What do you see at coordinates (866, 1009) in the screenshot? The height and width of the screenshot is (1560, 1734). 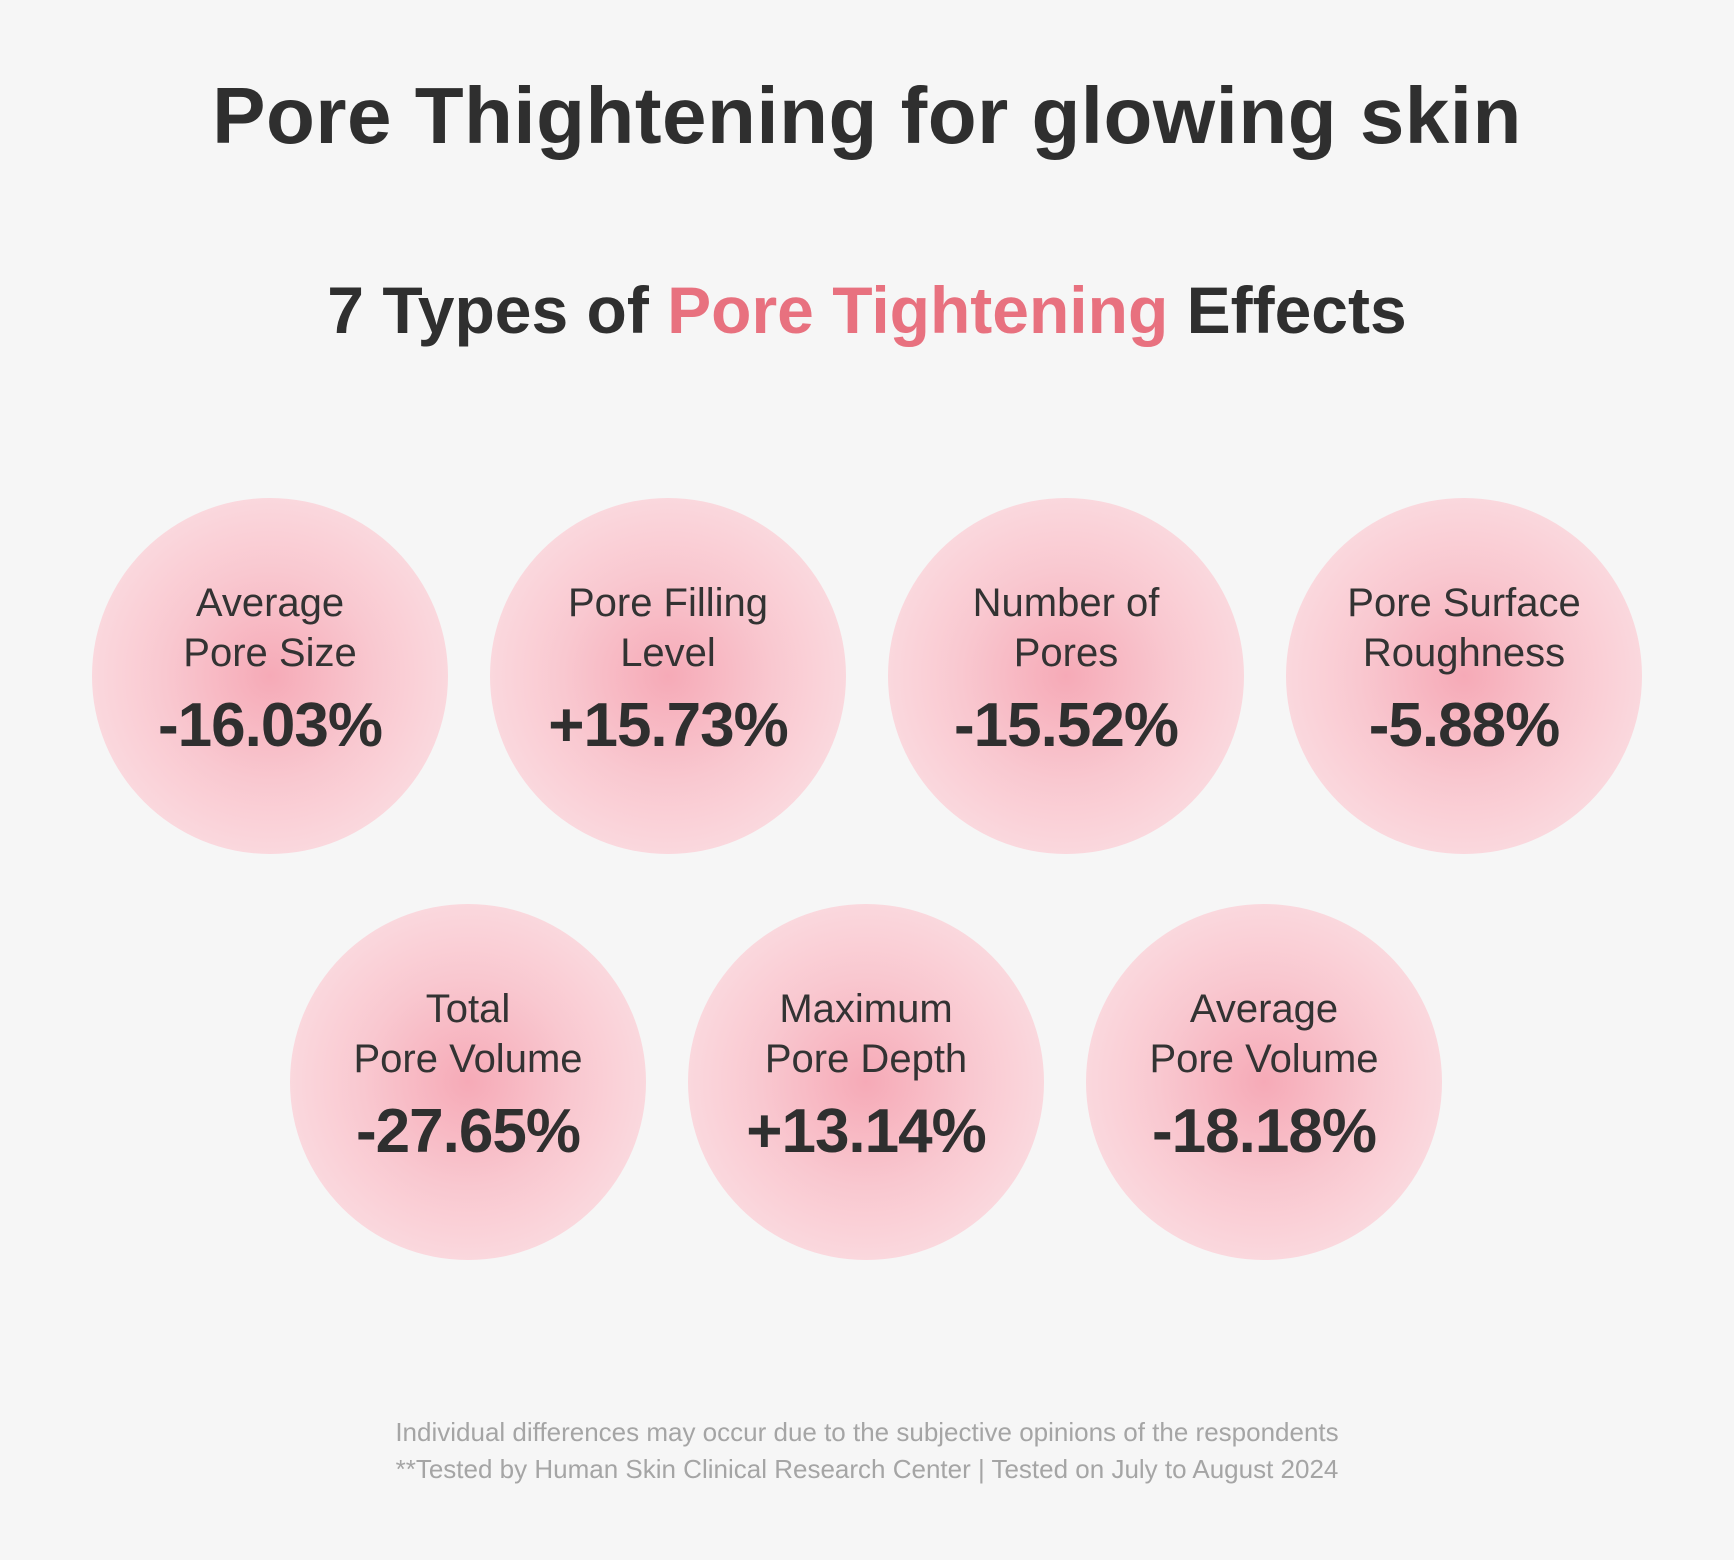 I see `effect-label-line1: Maximum` at bounding box center [866, 1009].